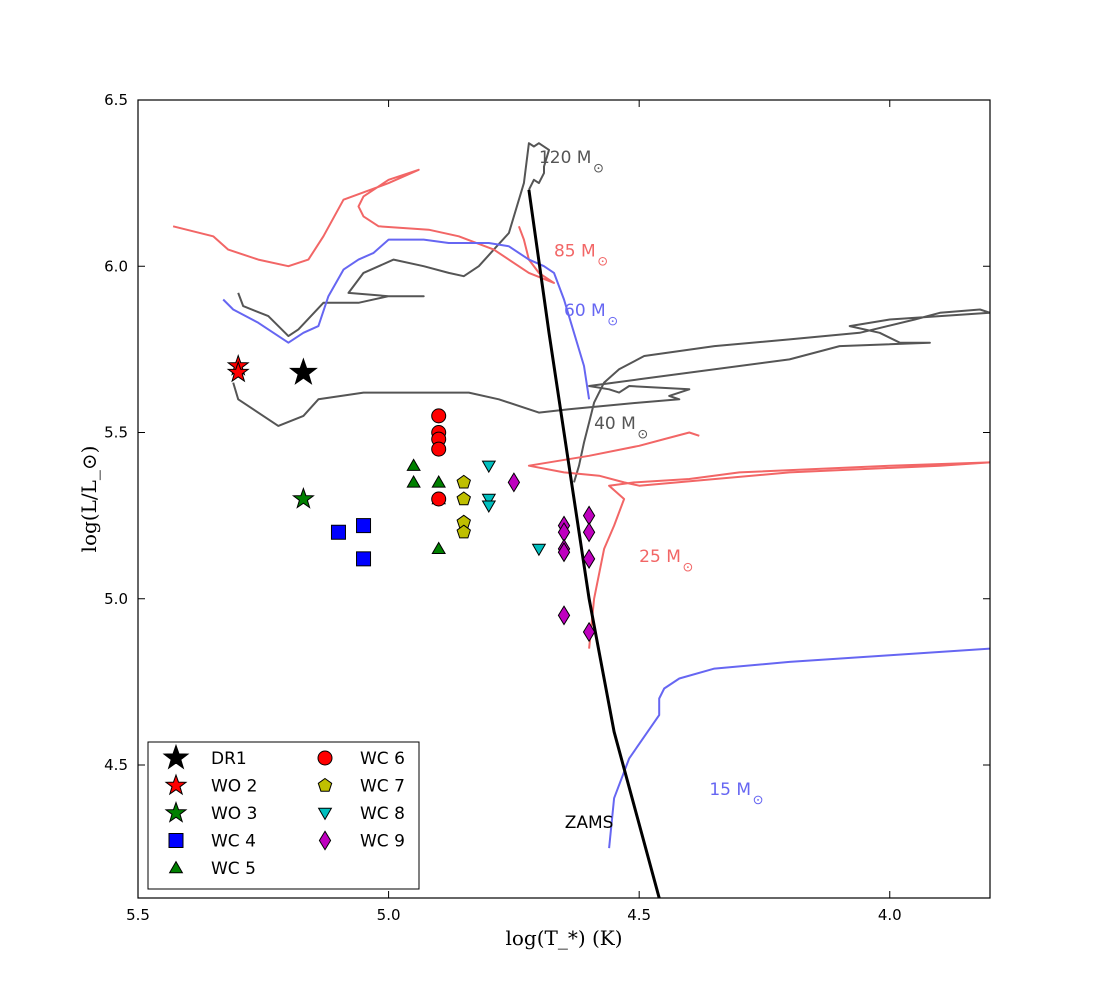 Image resolution: width=1100 pixels, height=1000 pixels. What do you see at coordinates (565, 158) in the screenshot?
I see `track-label-0: 120 M` at bounding box center [565, 158].